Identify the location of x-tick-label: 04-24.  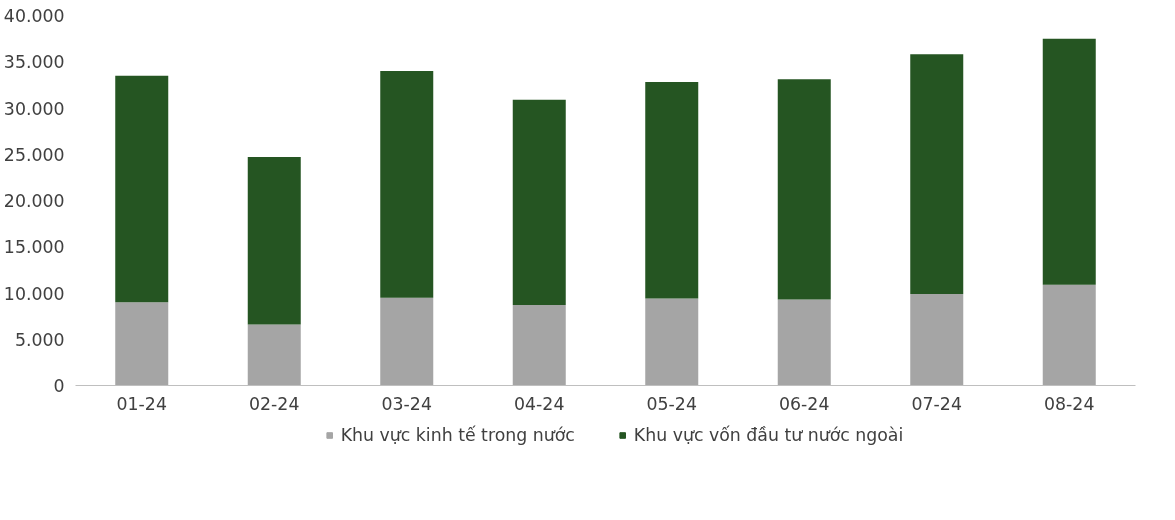
(539, 403).